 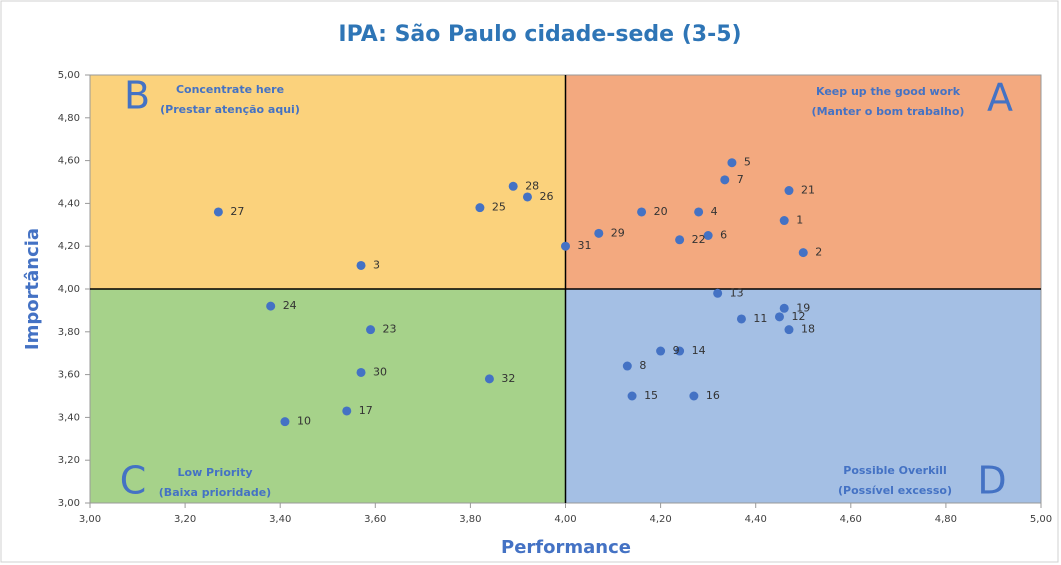 I want to click on point-label: 12, so click(x=798, y=316).